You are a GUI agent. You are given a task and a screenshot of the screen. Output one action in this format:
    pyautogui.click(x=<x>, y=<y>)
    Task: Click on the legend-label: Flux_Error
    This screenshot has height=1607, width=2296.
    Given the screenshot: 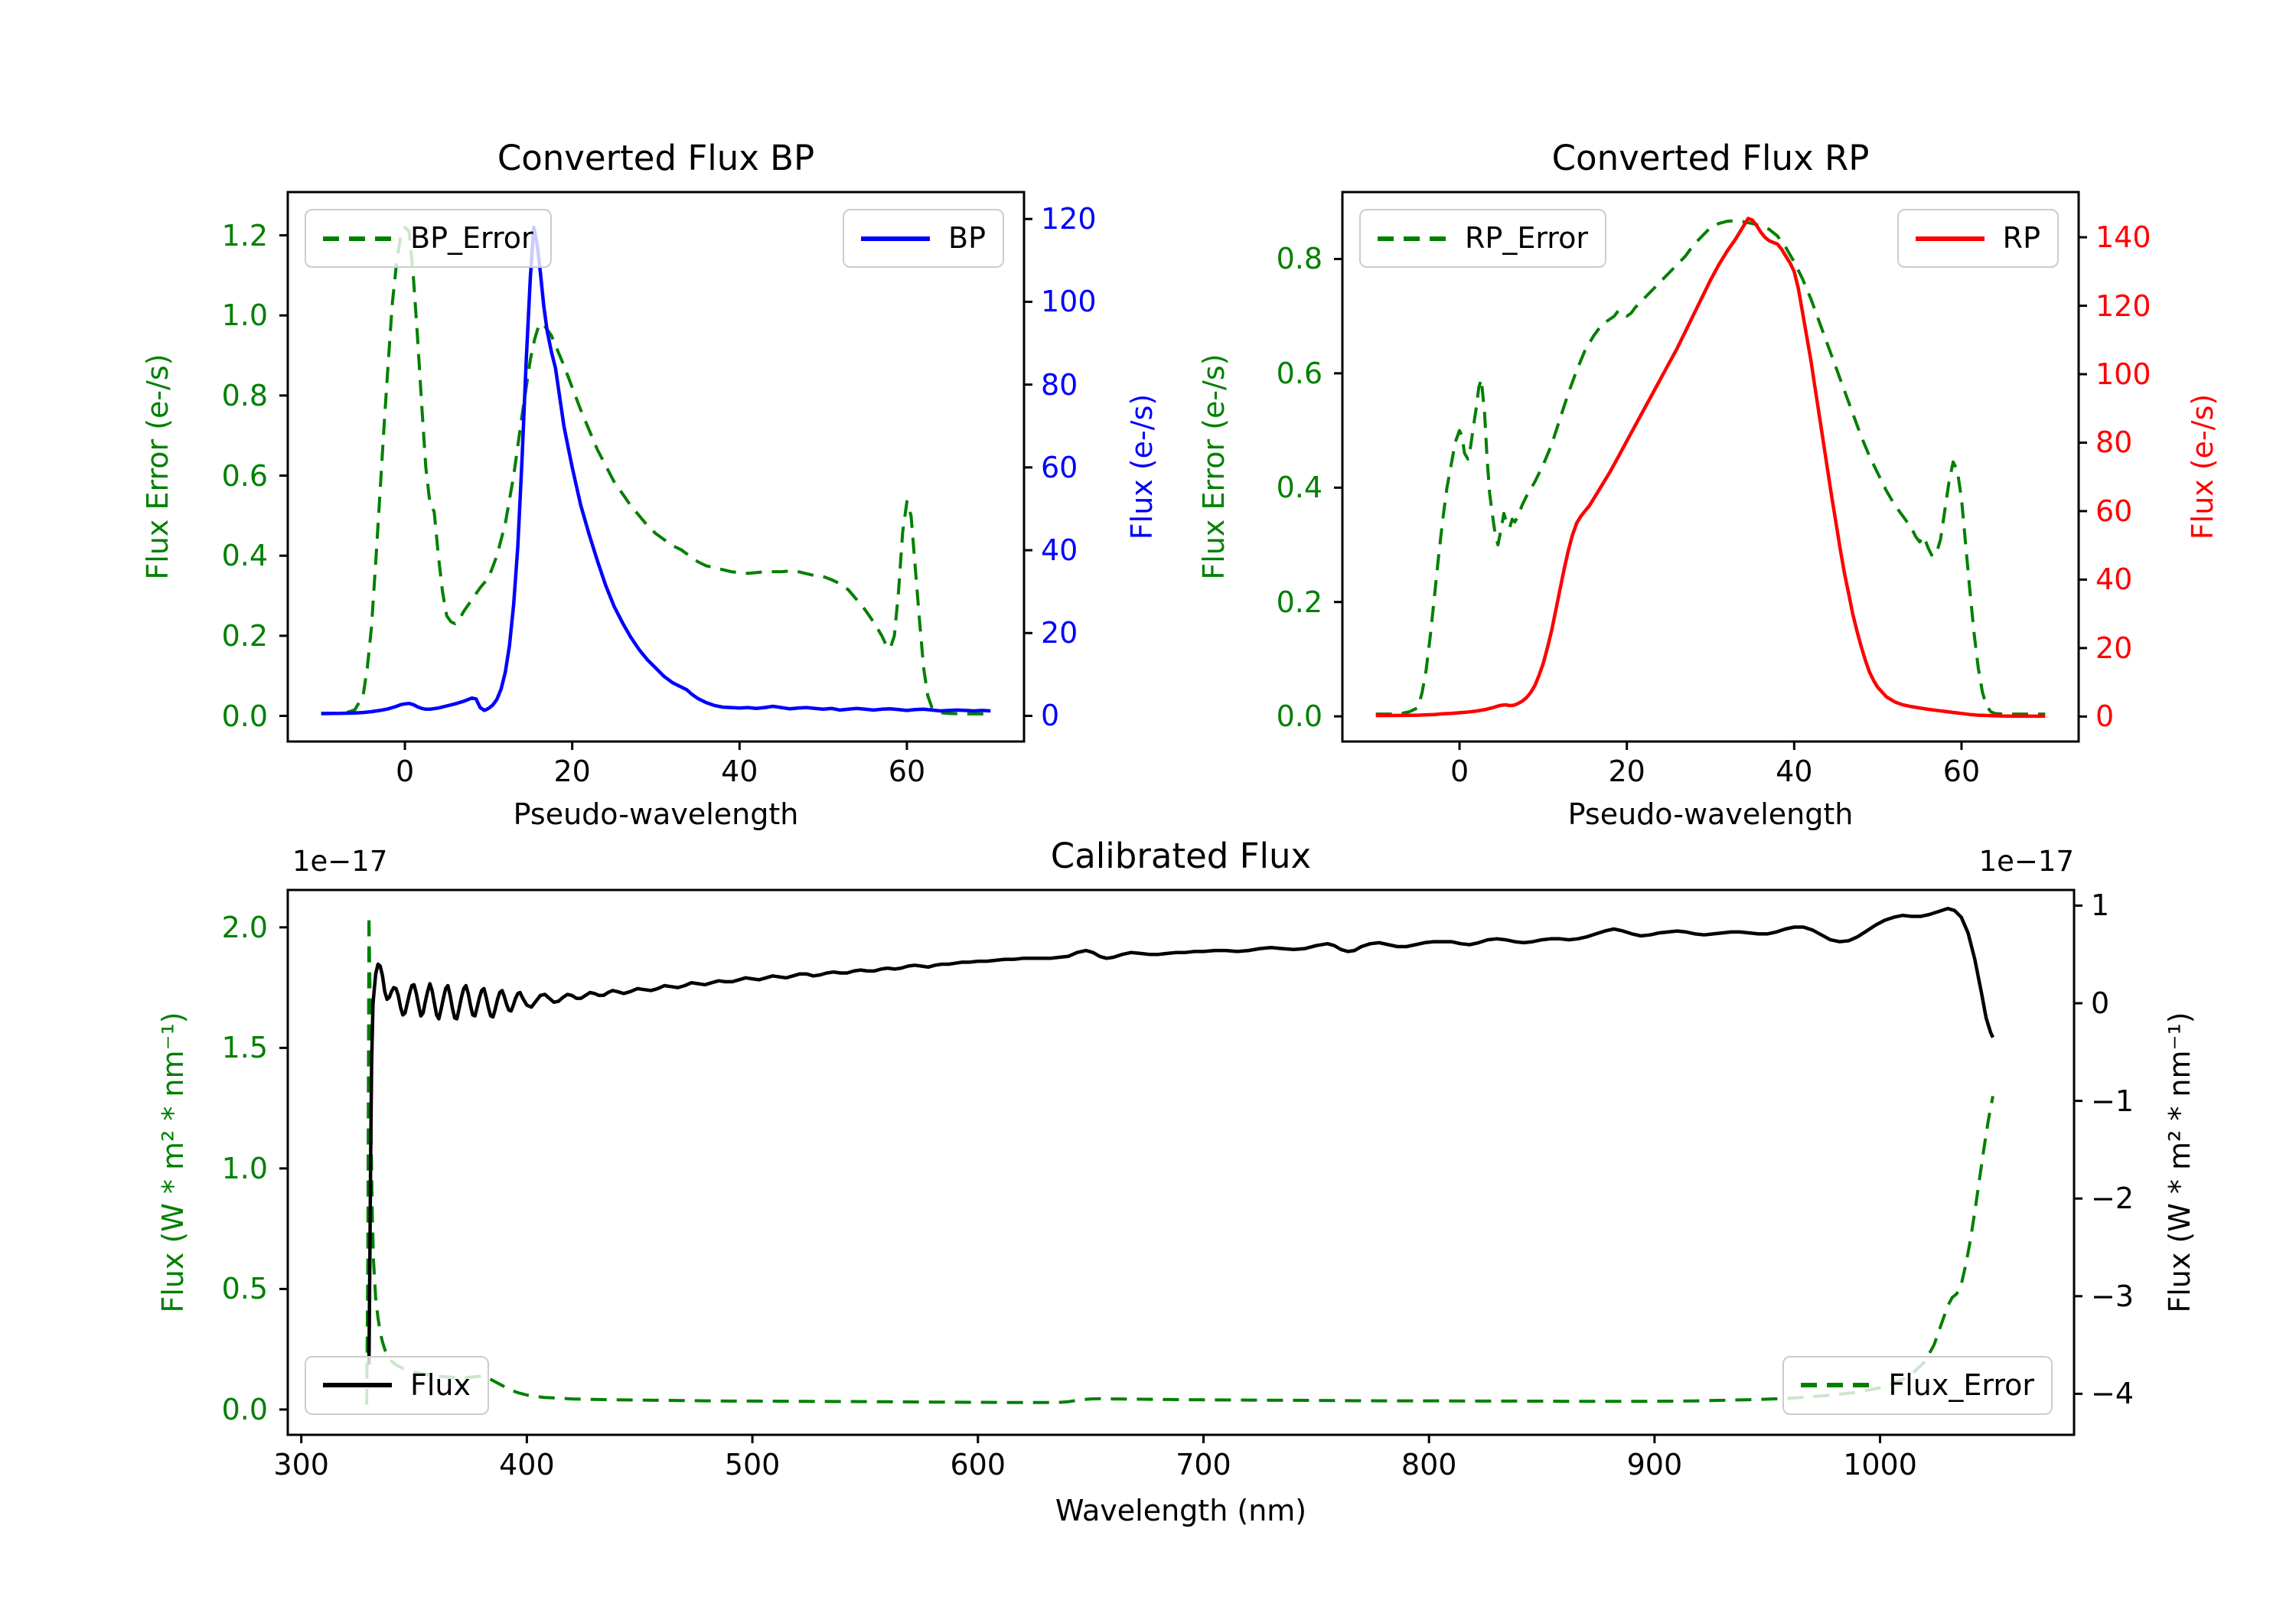 What is the action you would take?
    pyautogui.click(x=1961, y=1384)
    